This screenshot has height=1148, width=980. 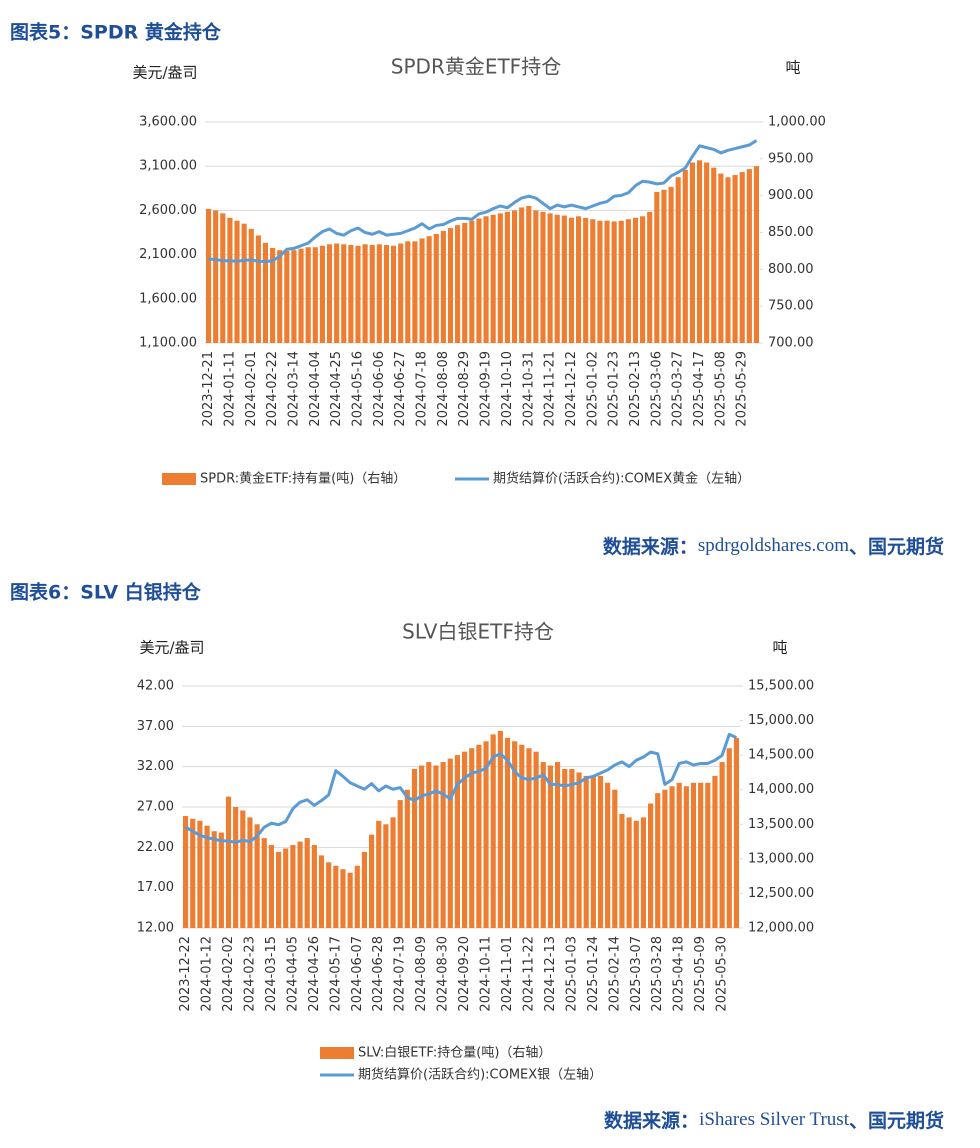 What do you see at coordinates (635, 389) in the screenshot?
I see `x-tick-label: 2025-02-13` at bounding box center [635, 389].